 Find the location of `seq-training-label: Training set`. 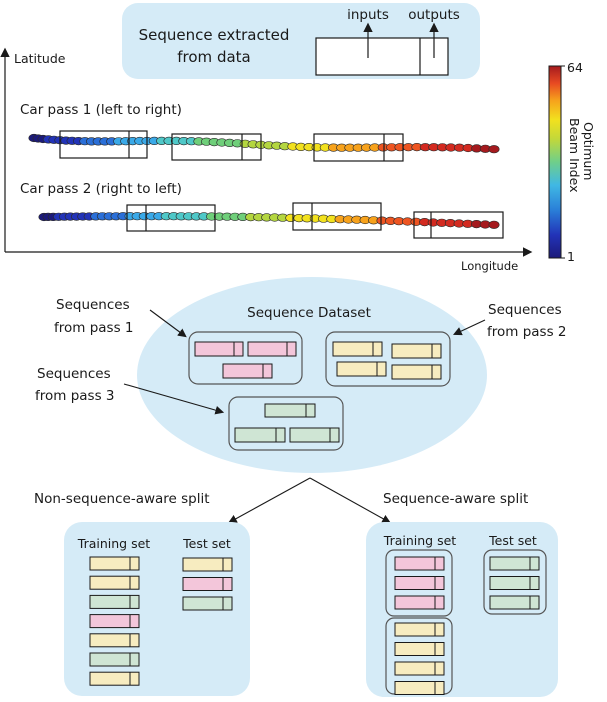

seq-training-label: Training set is located at coordinates (419, 540).